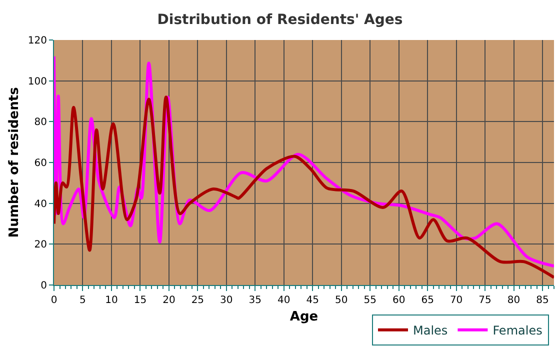 This screenshot has height=353, width=560. I want to click on legend-label: Females, so click(517, 331).